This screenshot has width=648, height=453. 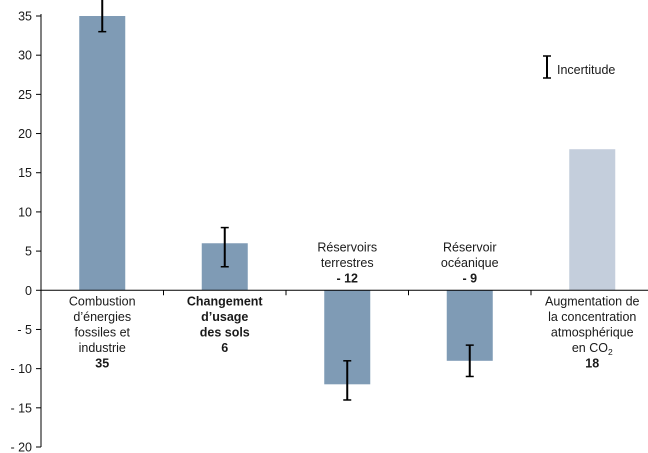 What do you see at coordinates (592, 332) in the screenshot?
I see `category-label-4-line-2: atmosphérique` at bounding box center [592, 332].